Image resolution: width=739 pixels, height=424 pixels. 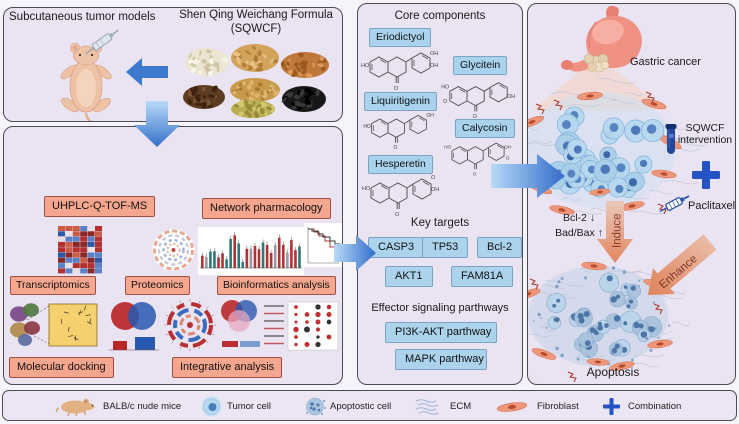 I want to click on chemical-structure: HO OH O O, so click(x=478, y=159).